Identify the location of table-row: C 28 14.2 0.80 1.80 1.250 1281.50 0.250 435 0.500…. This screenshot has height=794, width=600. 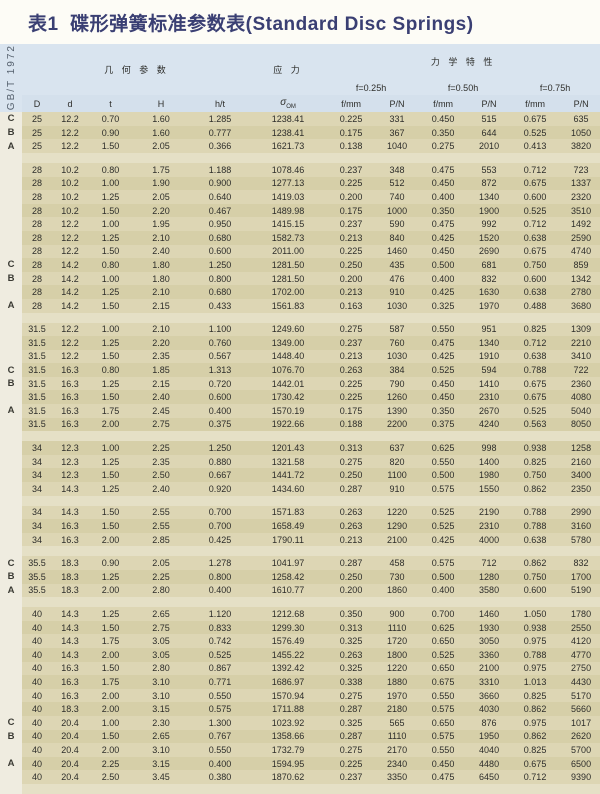
(300, 265).